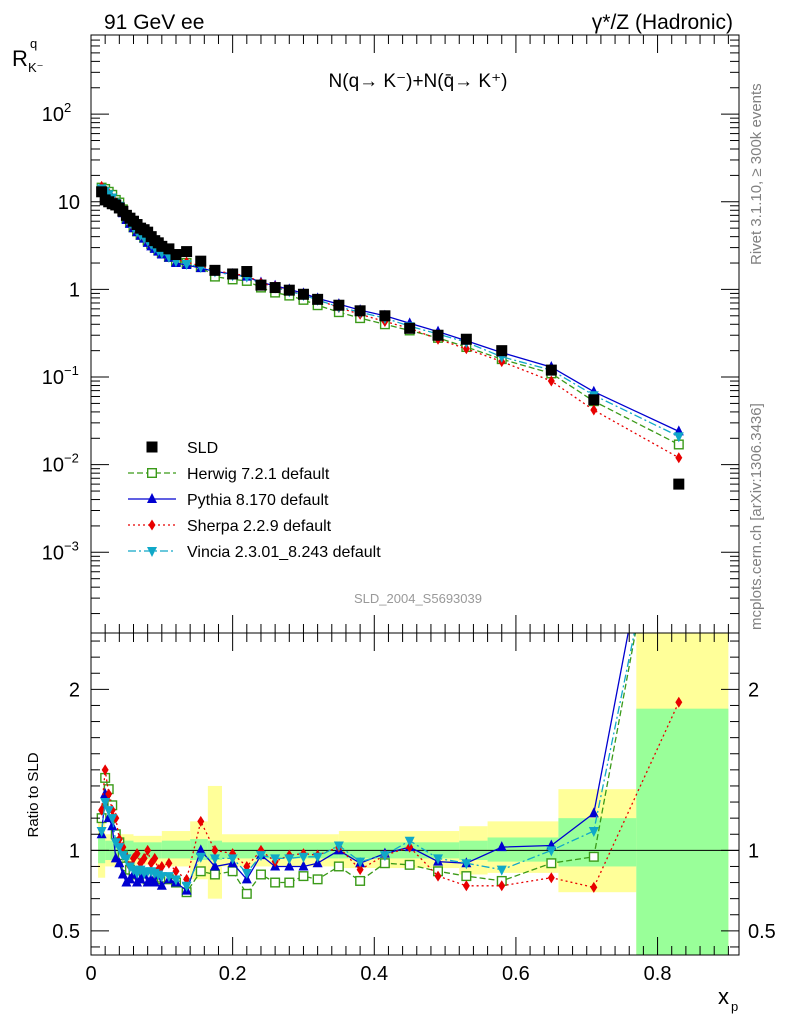 The width and height of the screenshot is (786, 1024). I want to click on legend-entry-pythia: Pythia 8.170 default, so click(228, 500).